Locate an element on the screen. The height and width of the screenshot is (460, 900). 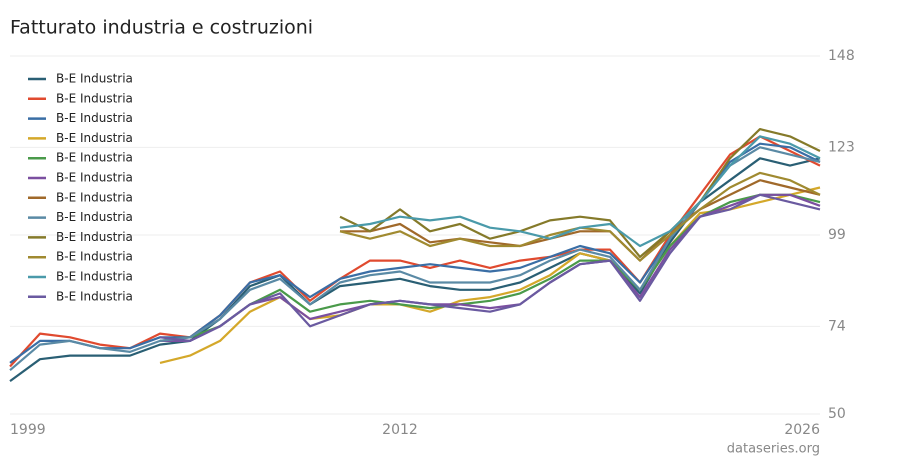
x-tick-label: 2012 is located at coordinates (400, 430).